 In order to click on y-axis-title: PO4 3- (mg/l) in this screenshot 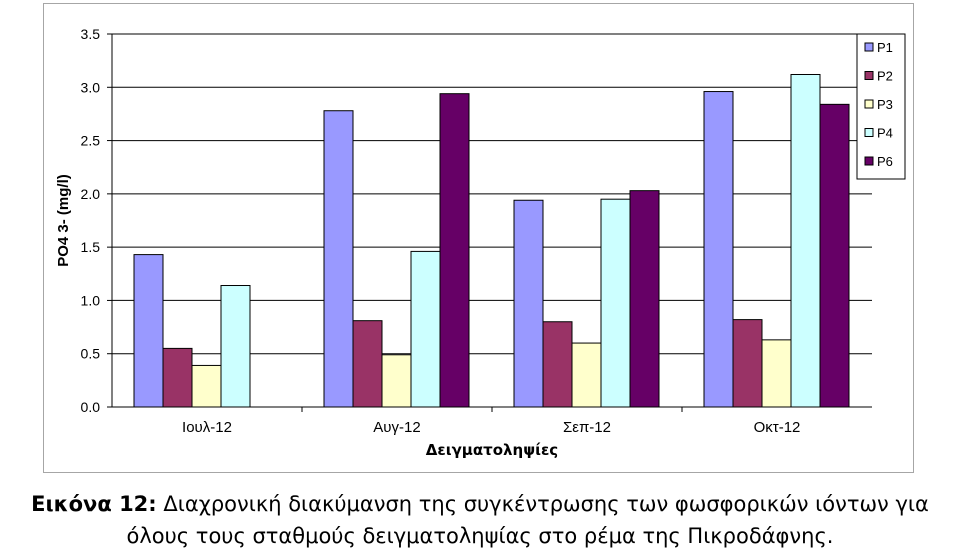, I will do `click(63, 220)`.